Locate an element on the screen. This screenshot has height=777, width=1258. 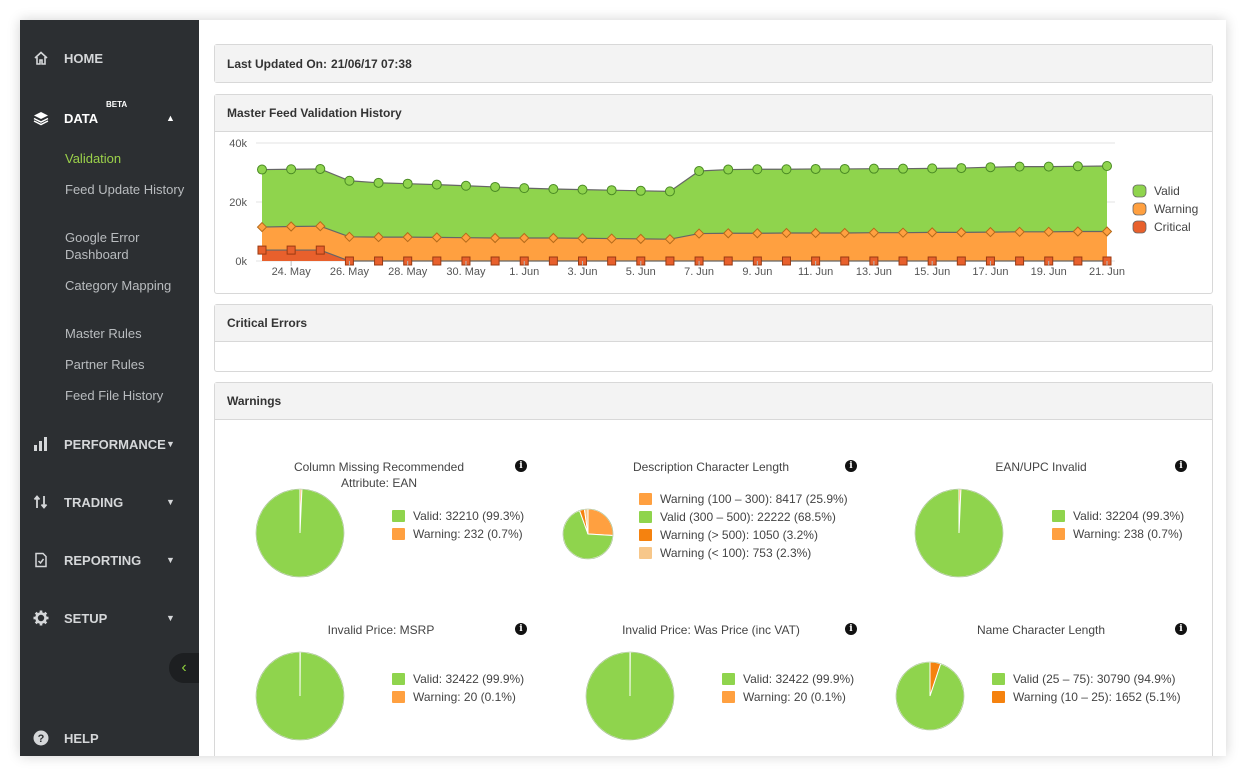
pie-legend-item: Valid (25 – 75): 30790 (94.9%) is located at coordinates (1084, 679).